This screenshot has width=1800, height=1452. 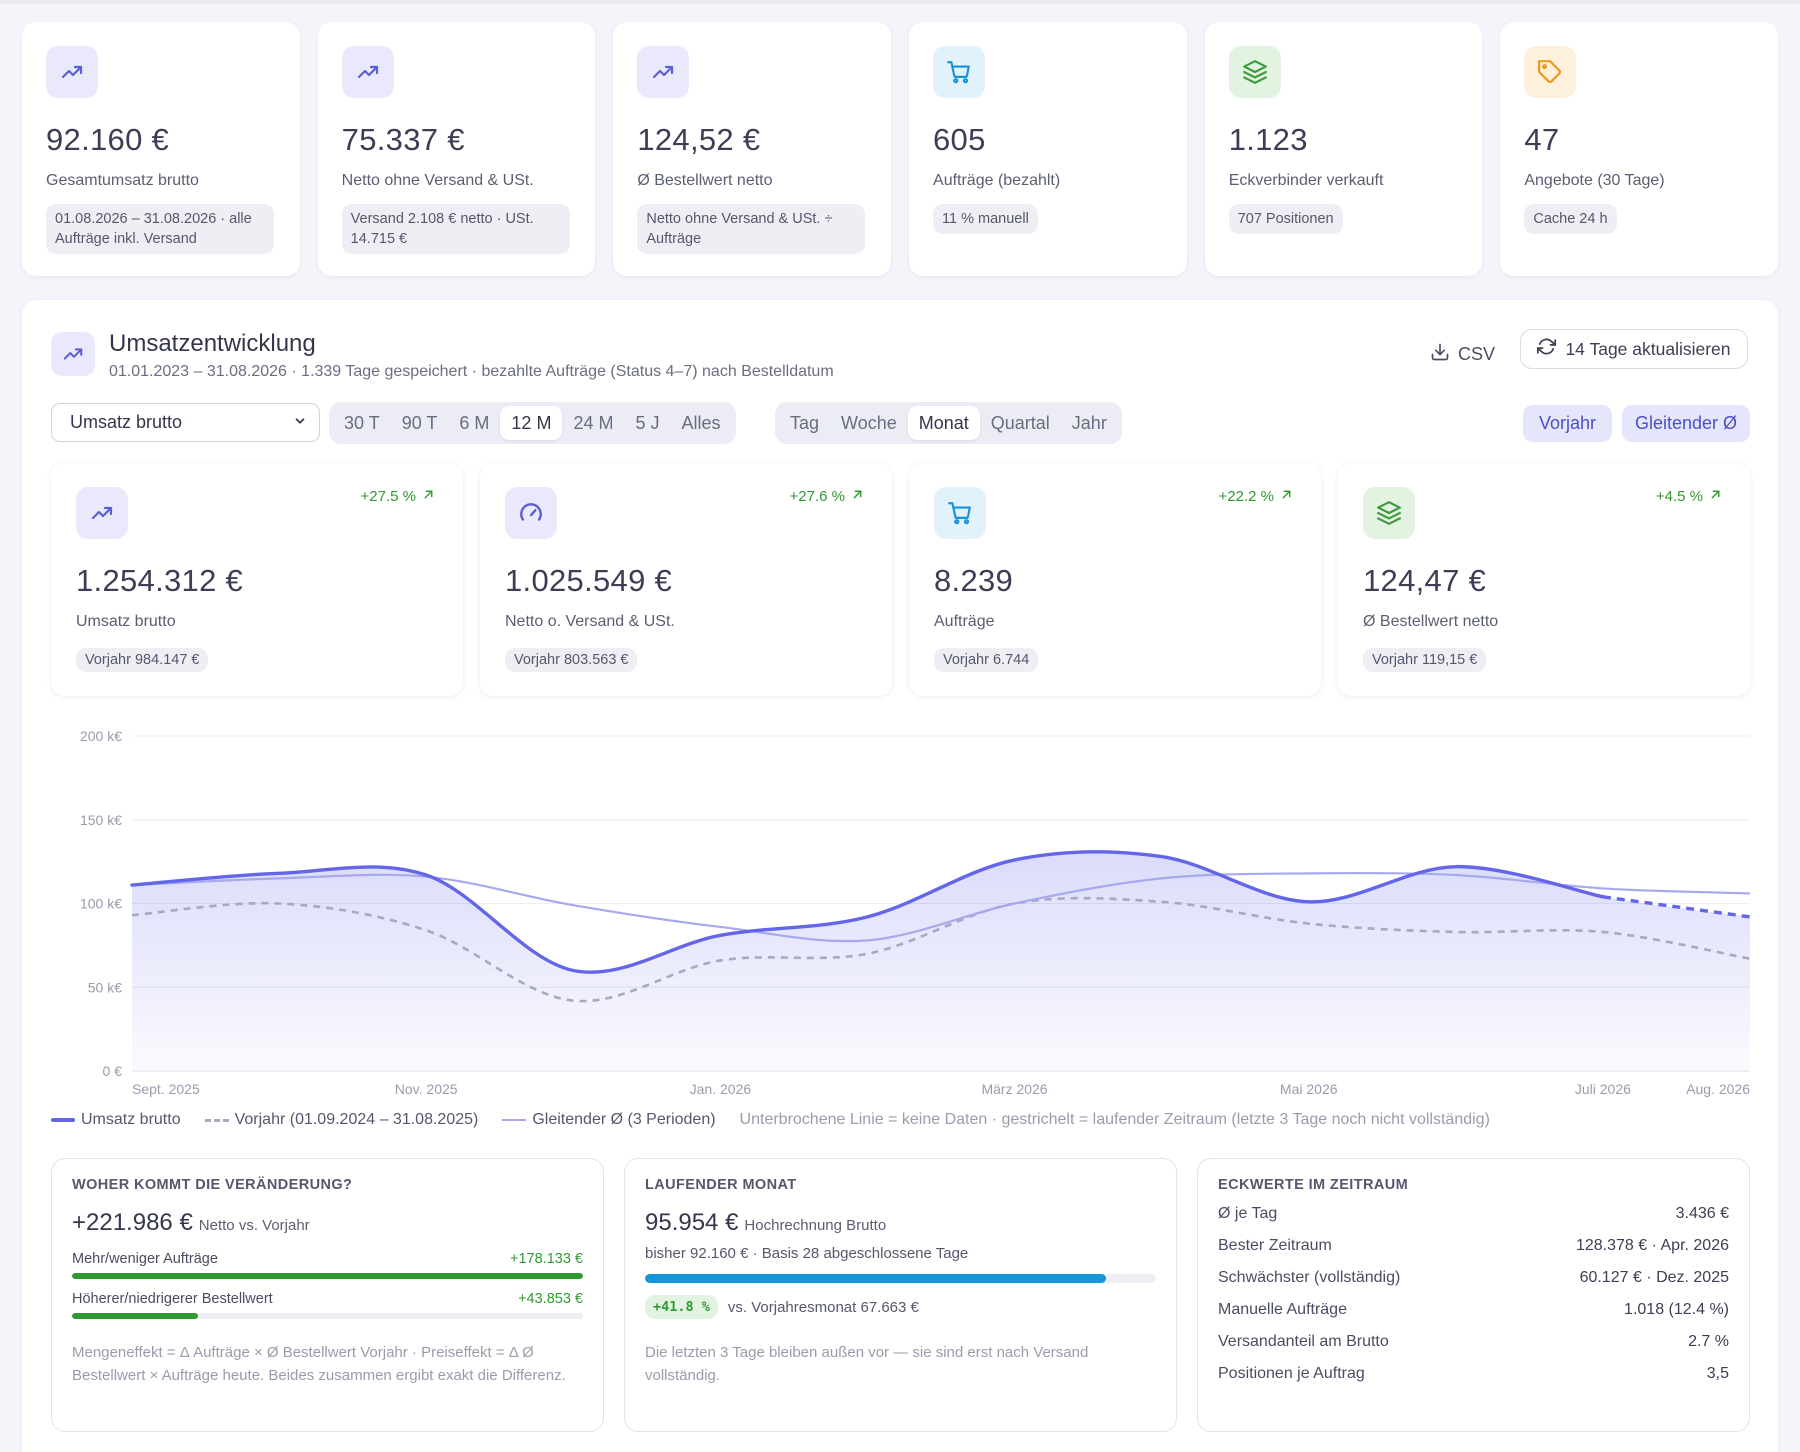 What do you see at coordinates (1268, 139) in the screenshot?
I see `kpi-value: 1.123` at bounding box center [1268, 139].